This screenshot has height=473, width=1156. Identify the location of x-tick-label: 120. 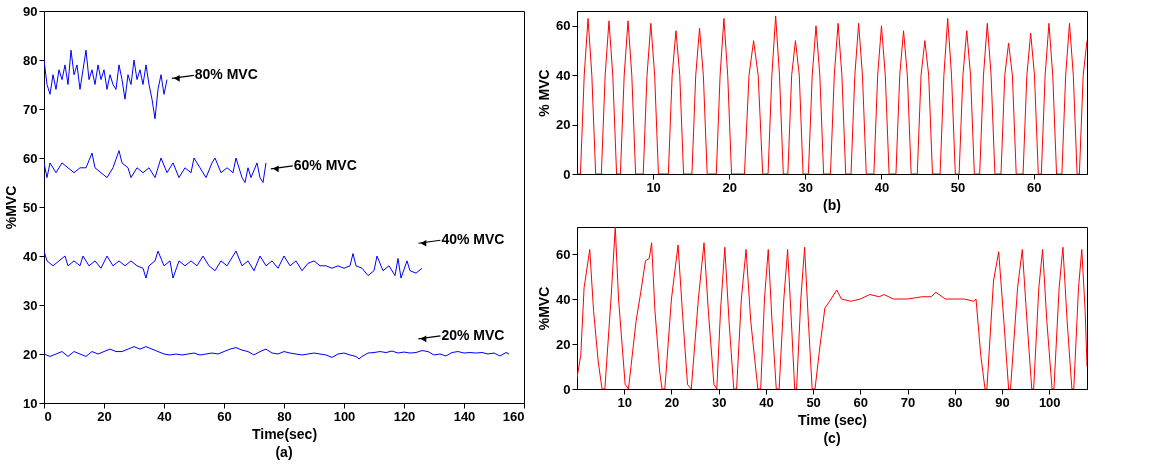
(404, 416).